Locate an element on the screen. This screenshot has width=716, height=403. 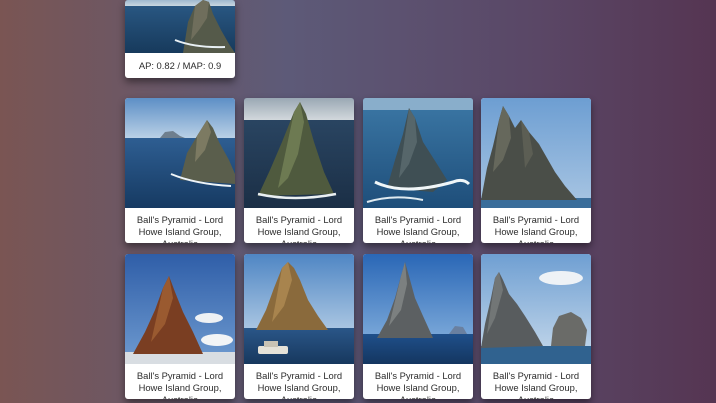
query-card: AP: 0.82 / MAP: 0.9 is located at coordinates (180, 39).